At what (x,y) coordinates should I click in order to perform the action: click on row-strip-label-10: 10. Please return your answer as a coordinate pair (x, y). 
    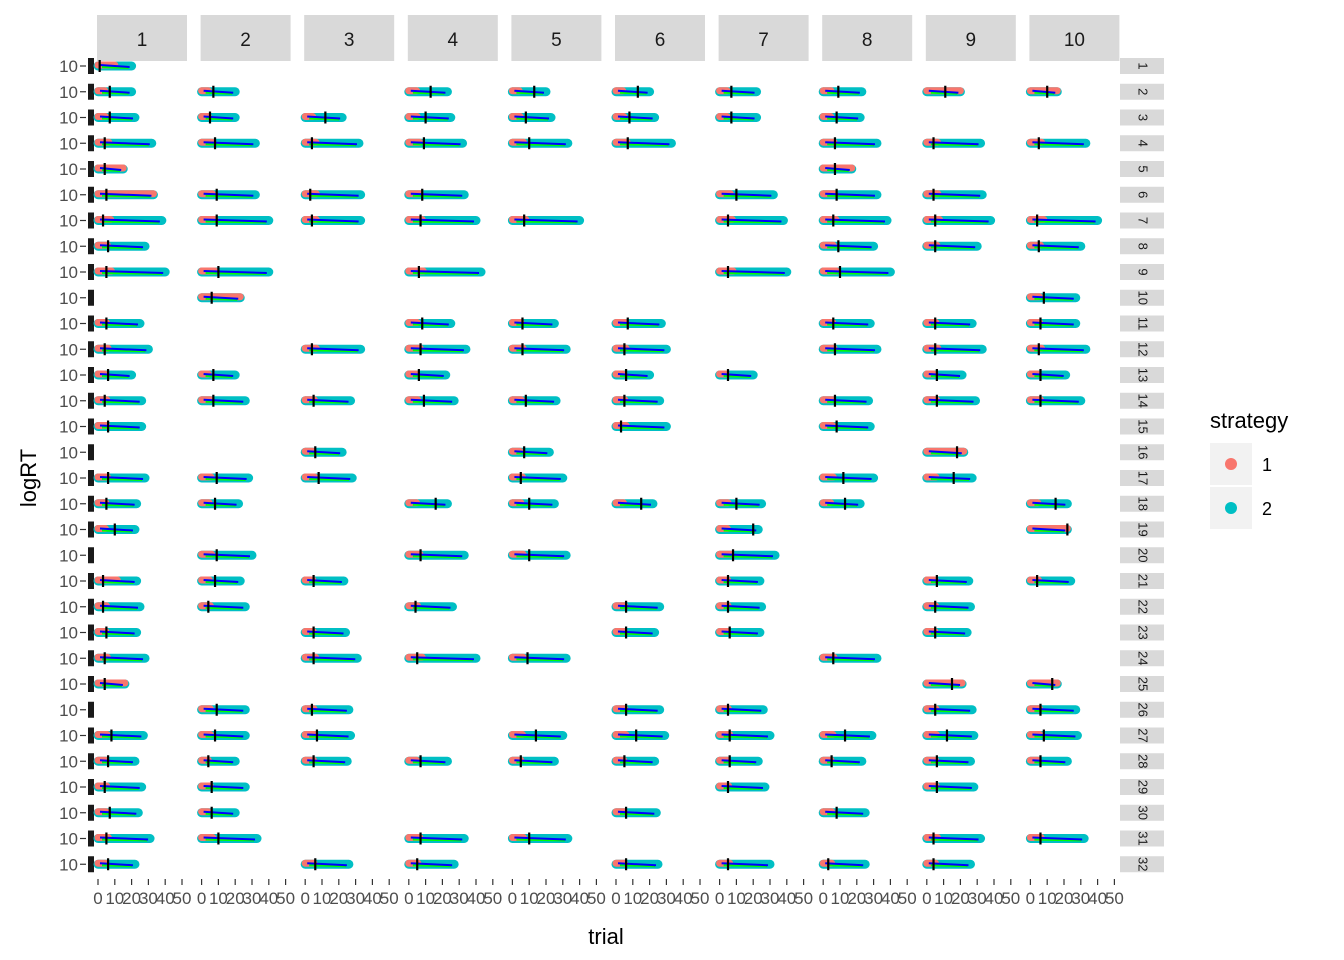
    Looking at the image, I should click on (1143, 298).